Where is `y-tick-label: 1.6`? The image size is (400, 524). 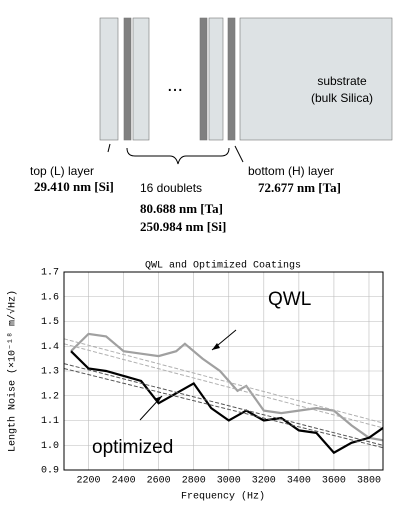 y-tick-label: 1.6 is located at coordinates (50, 297).